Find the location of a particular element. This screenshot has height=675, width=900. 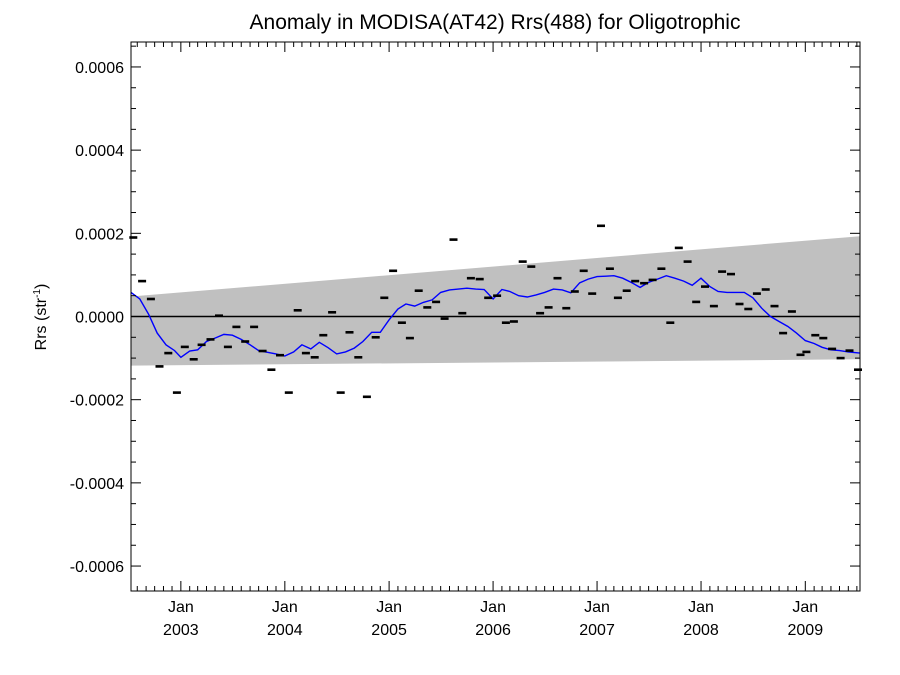

x-tick-label-year: 2006 is located at coordinates (493, 630).